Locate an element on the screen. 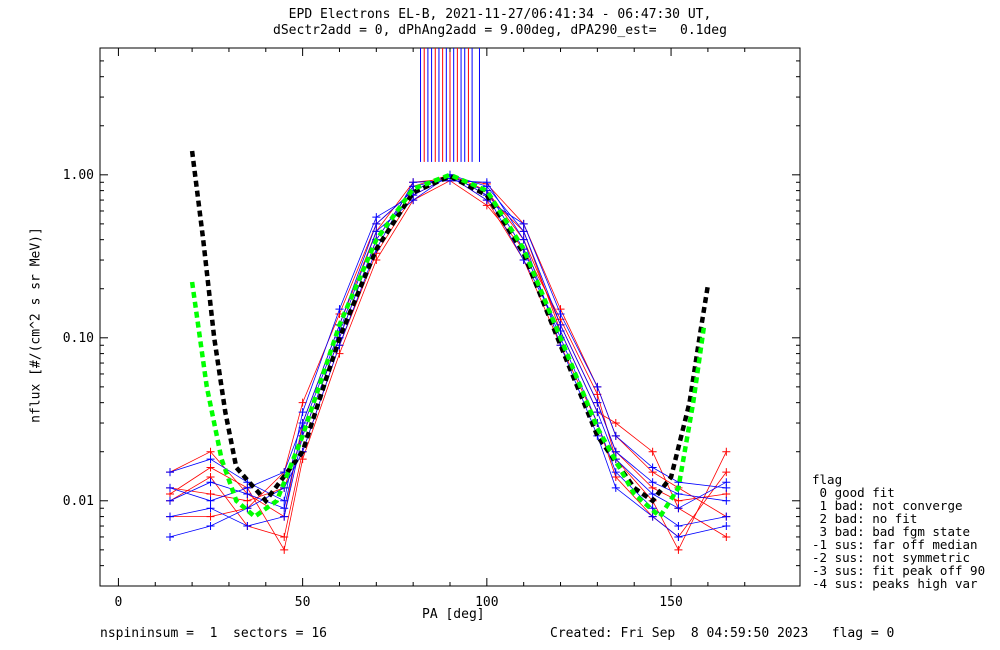 The height and width of the screenshot is (650, 1000). legend-item: -3 sus: fit peak off 90 is located at coordinates (899, 570).